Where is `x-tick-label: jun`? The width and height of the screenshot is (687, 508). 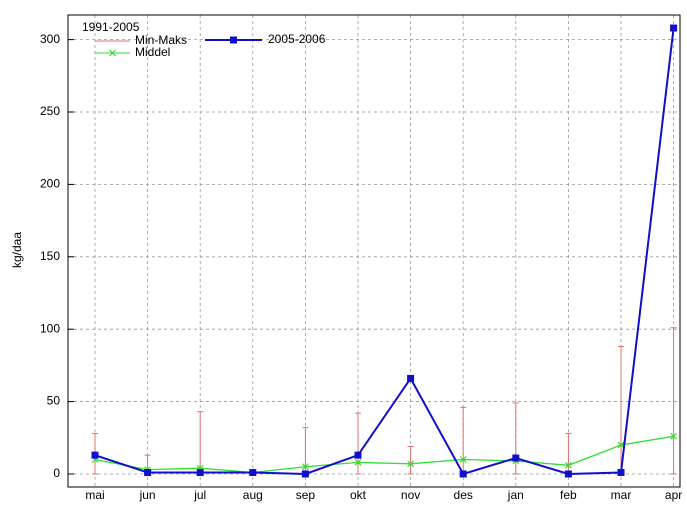 x-tick-label: jun is located at coordinates (147, 495).